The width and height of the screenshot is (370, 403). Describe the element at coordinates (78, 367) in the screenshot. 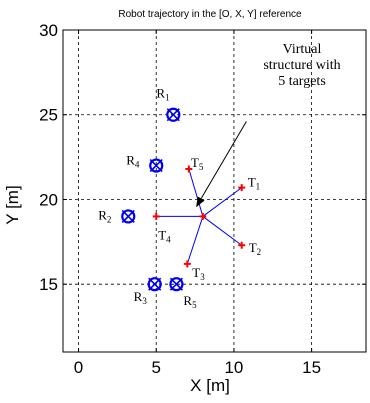

I see `x-tick-label: 0` at that location.